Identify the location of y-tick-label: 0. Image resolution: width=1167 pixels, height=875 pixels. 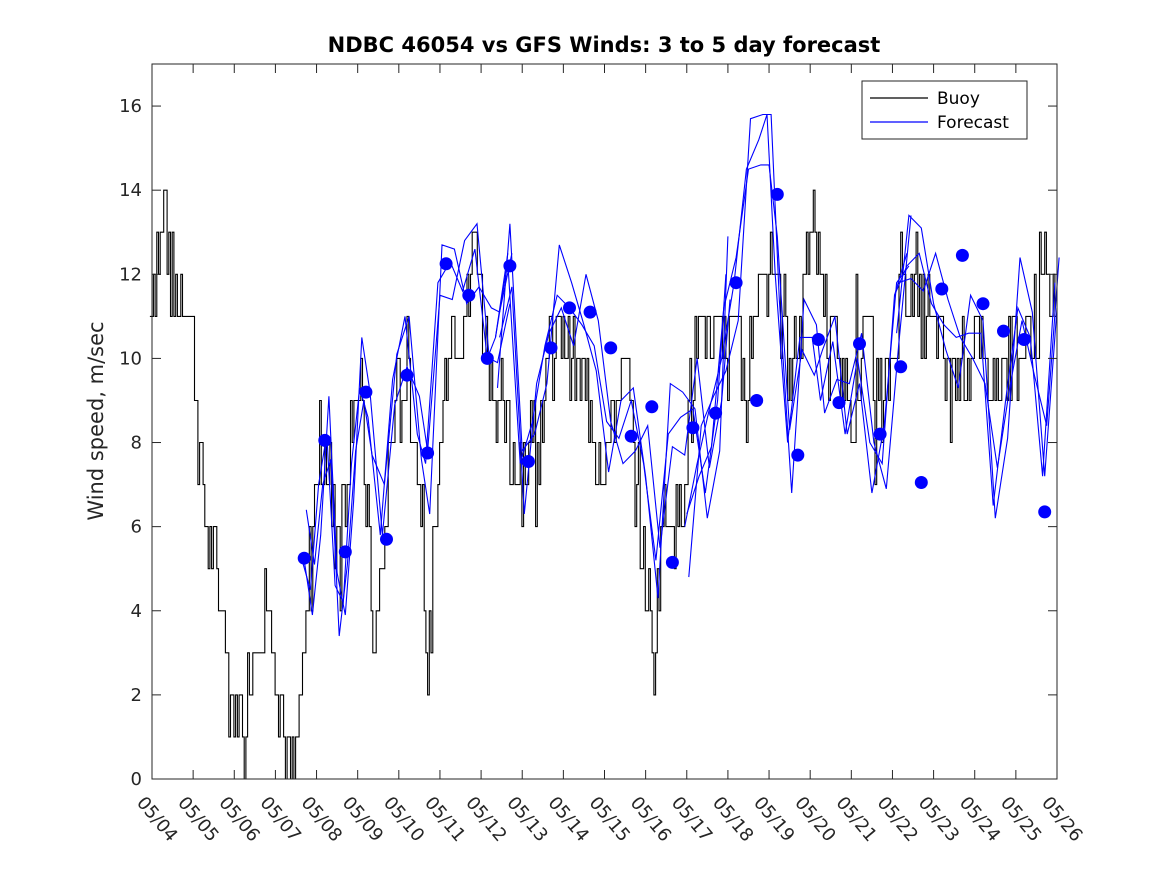
(136, 779).